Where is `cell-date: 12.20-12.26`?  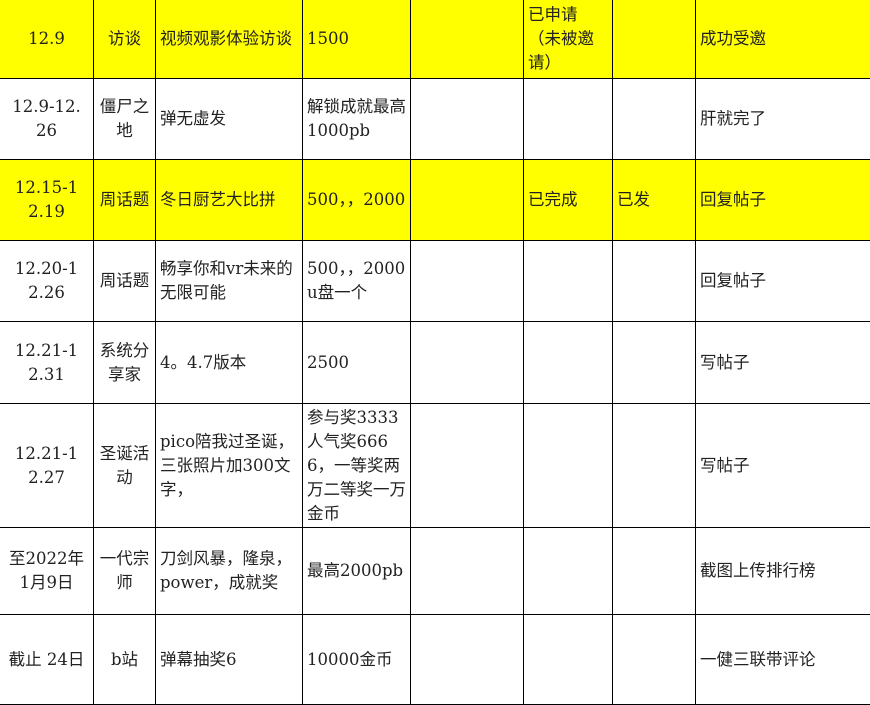 cell-date: 12.20-12.26 is located at coordinates (47, 281).